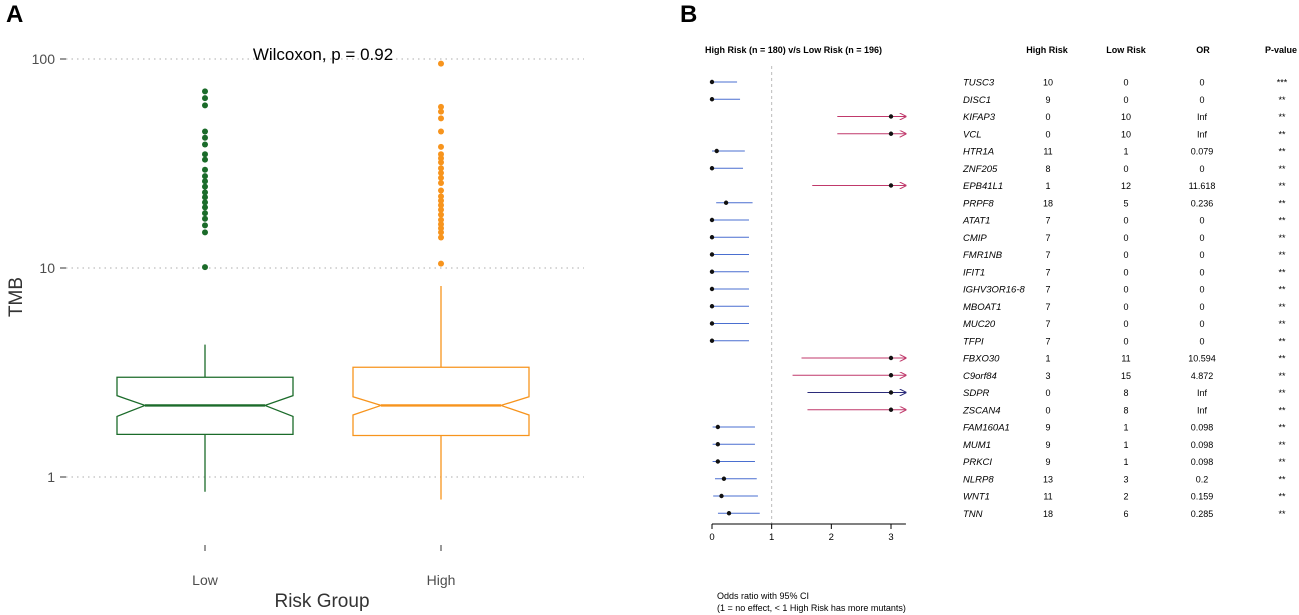 The image size is (1299, 615). I want to click on forest-row: IGHV3OR16-8 7 0 0 **, so click(997, 290).